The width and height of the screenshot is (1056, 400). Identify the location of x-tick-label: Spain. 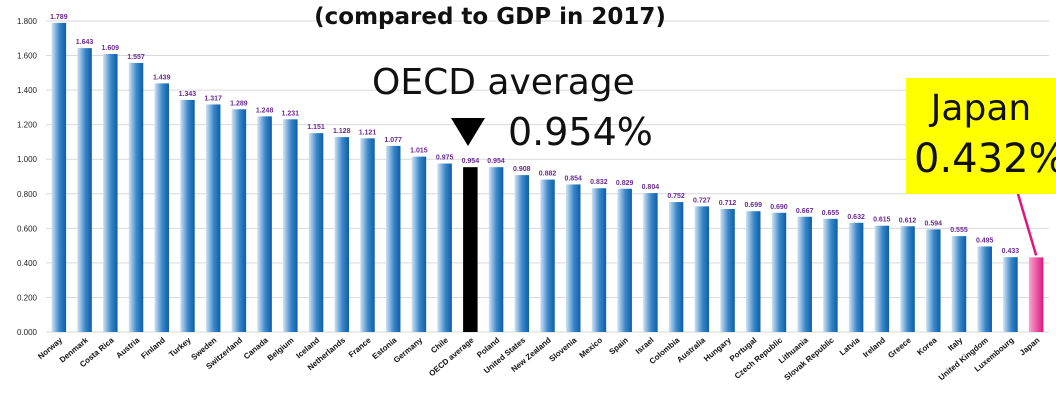
(618, 346).